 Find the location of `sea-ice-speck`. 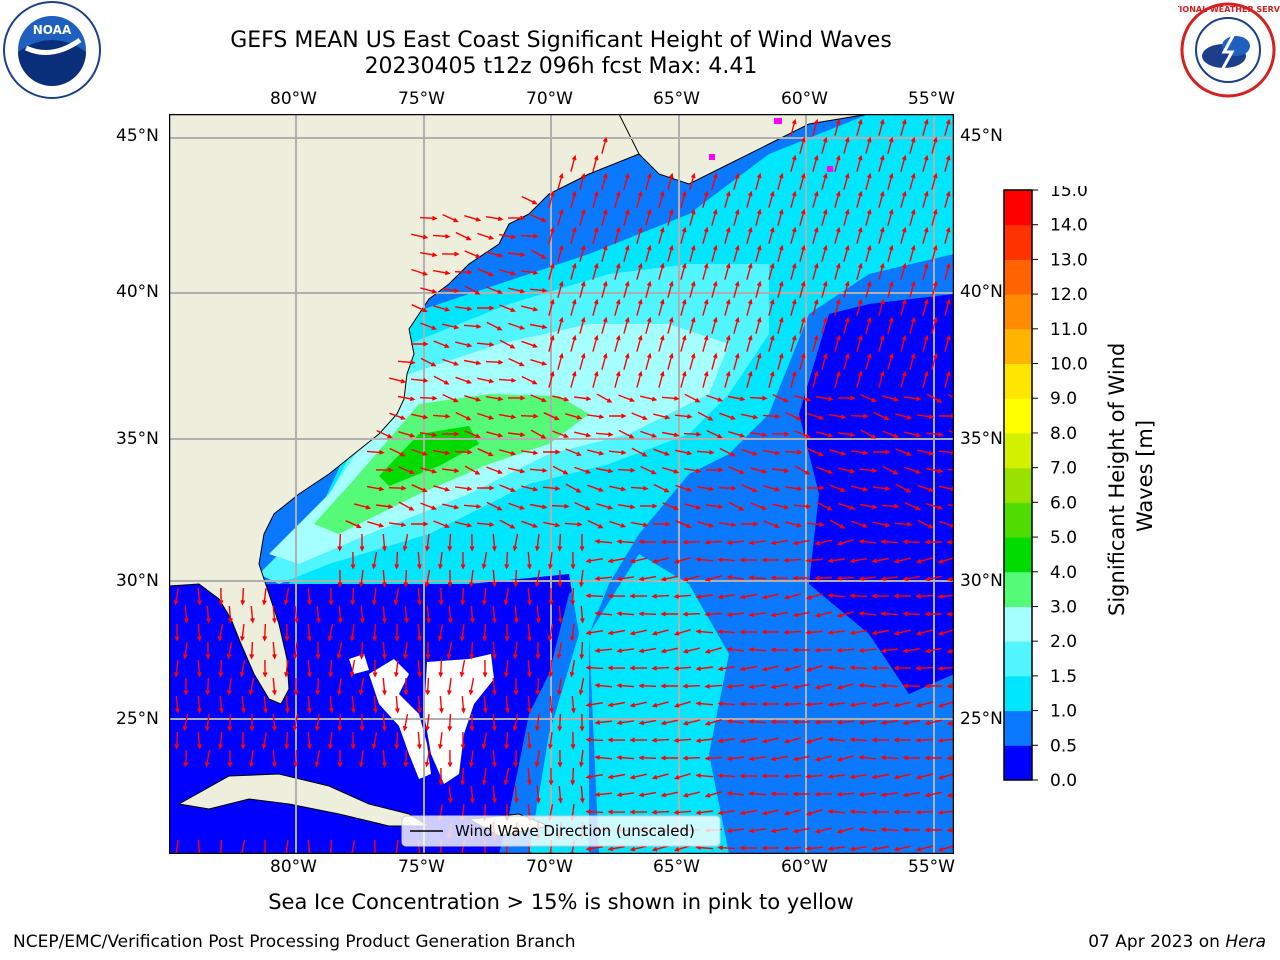

sea-ice-speck is located at coordinates (712, 157).